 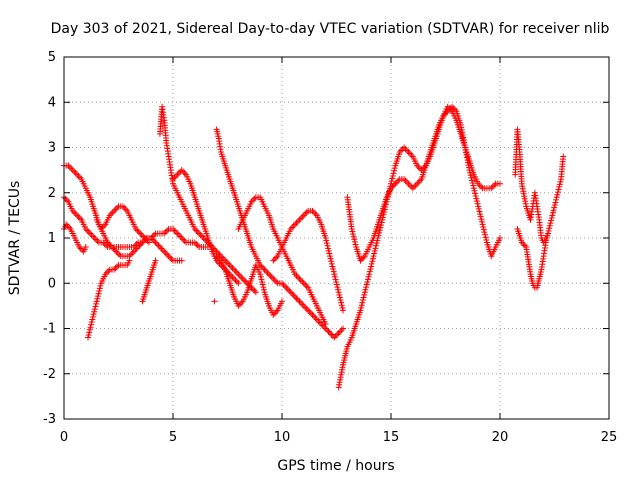 What do you see at coordinates (52, 102) in the screenshot?
I see `y-tick-label: 4` at bounding box center [52, 102].